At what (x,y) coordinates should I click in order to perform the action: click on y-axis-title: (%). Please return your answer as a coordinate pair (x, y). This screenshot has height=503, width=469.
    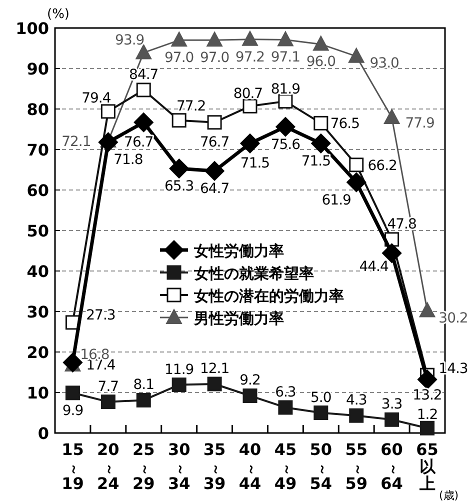
    Looking at the image, I should click on (58, 14).